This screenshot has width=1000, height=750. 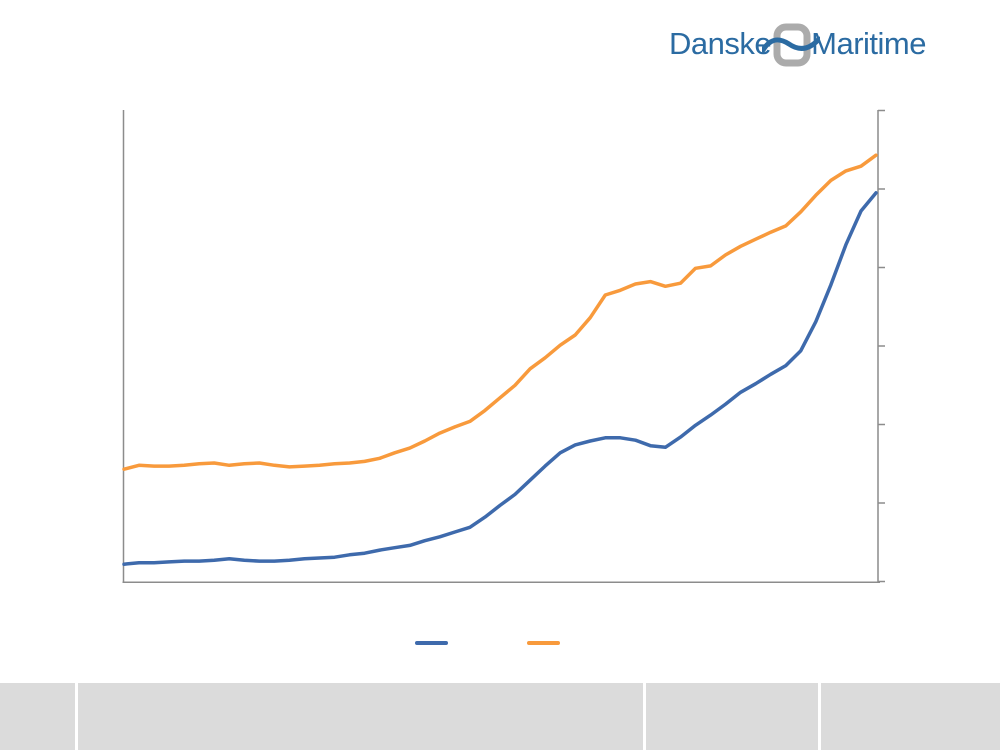 I want to click on logo-knot-icon, so click(x=791, y=45).